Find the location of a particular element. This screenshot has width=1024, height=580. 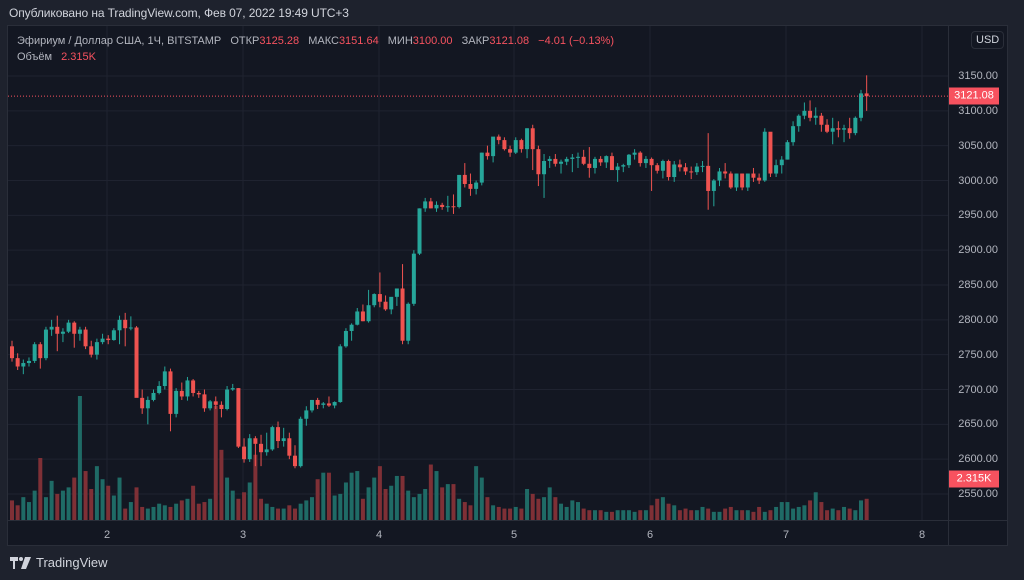

tradingview-brand-text: TradingView is located at coordinates (72, 562).